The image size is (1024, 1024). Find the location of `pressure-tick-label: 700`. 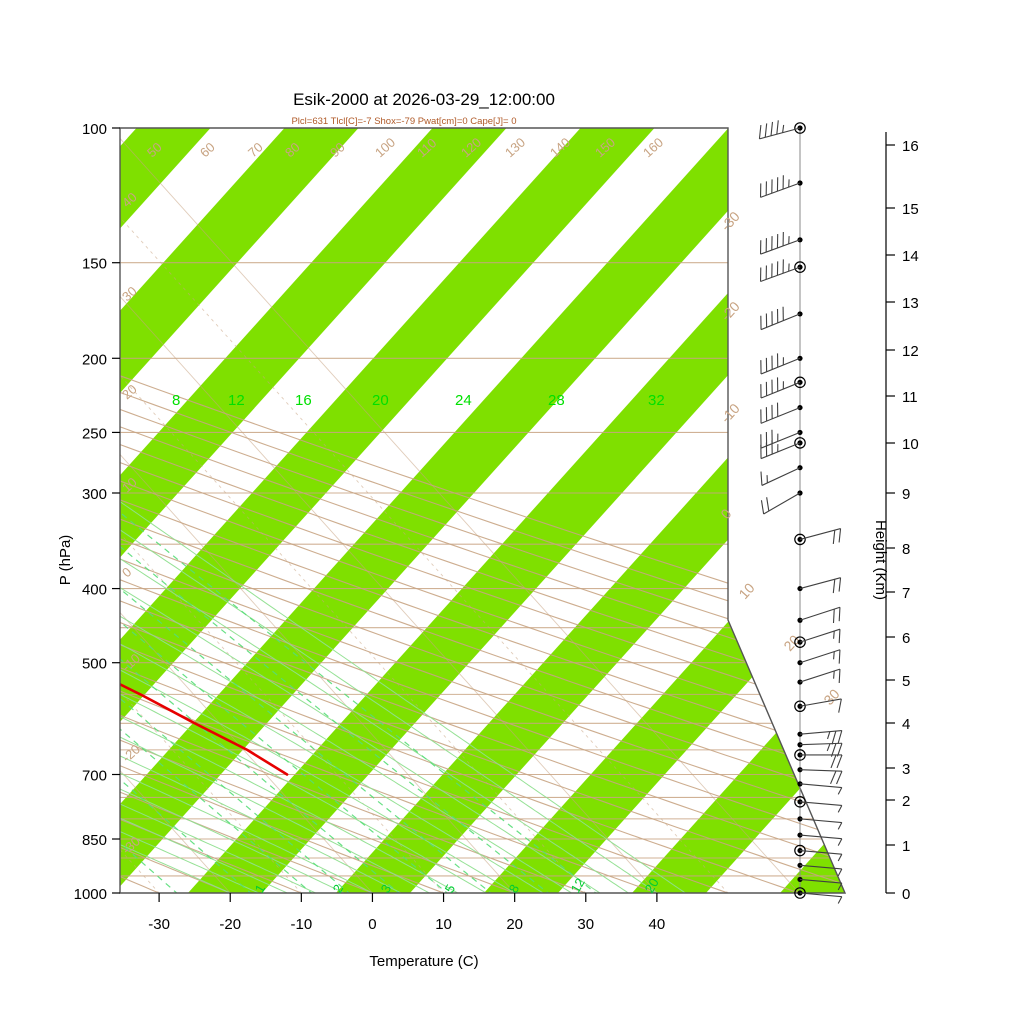

pressure-tick-label: 700 is located at coordinates (94, 776).